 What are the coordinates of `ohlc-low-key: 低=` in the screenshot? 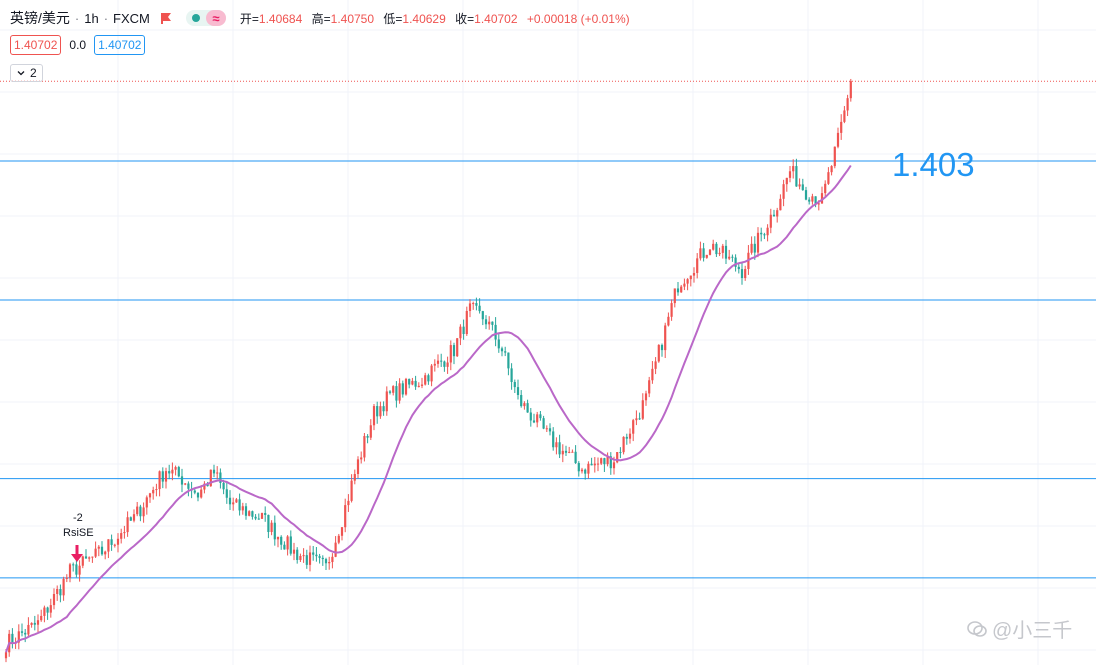 It's located at (393, 18).